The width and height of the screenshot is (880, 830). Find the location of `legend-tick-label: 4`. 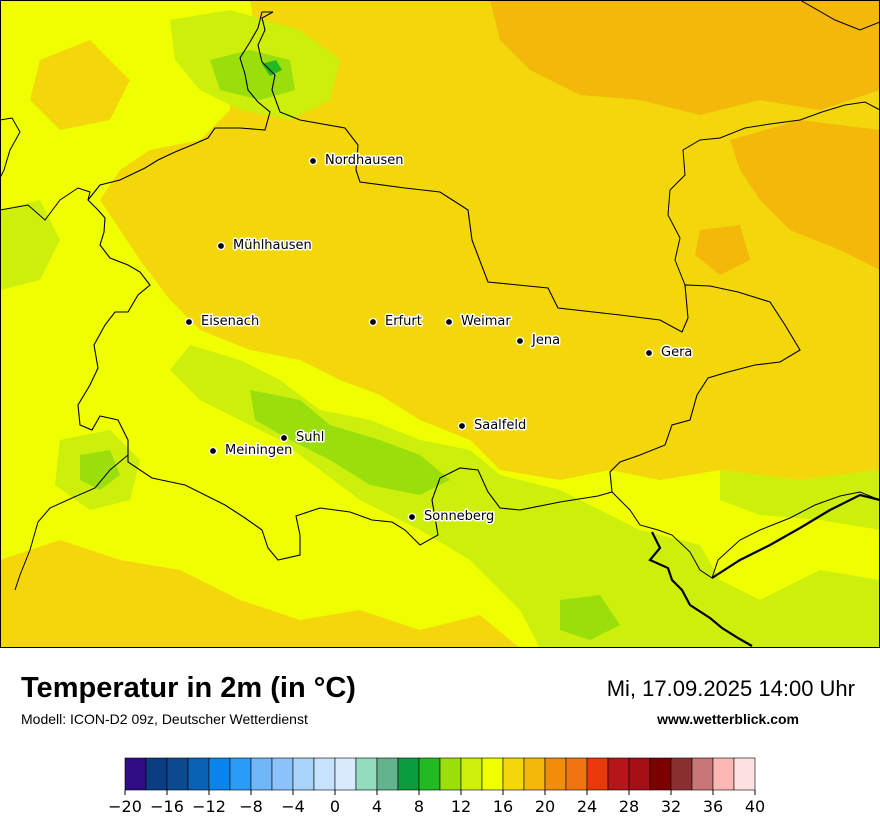

legend-tick-label: 4 is located at coordinates (377, 806).